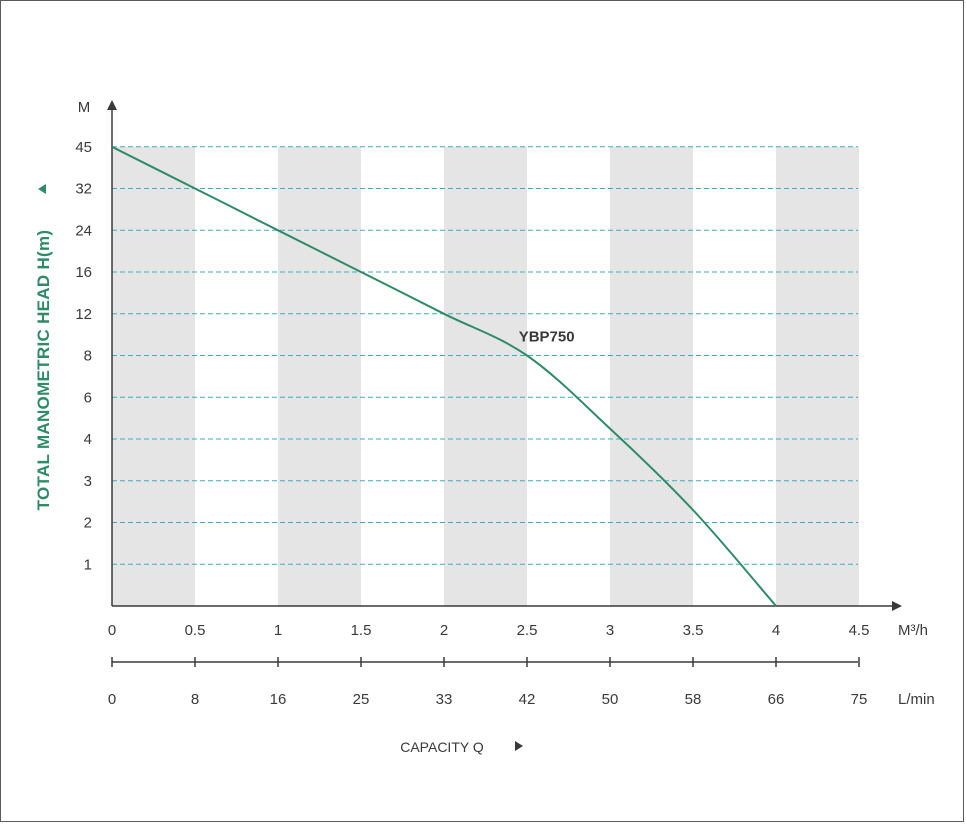  Describe the element at coordinates (88, 481) in the screenshot. I see `y-tick-label: 3` at that location.